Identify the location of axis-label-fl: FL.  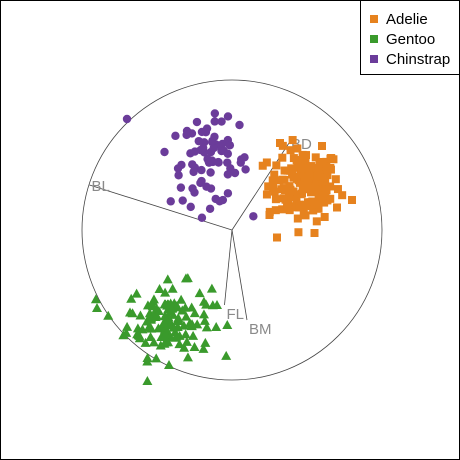
(236, 314).